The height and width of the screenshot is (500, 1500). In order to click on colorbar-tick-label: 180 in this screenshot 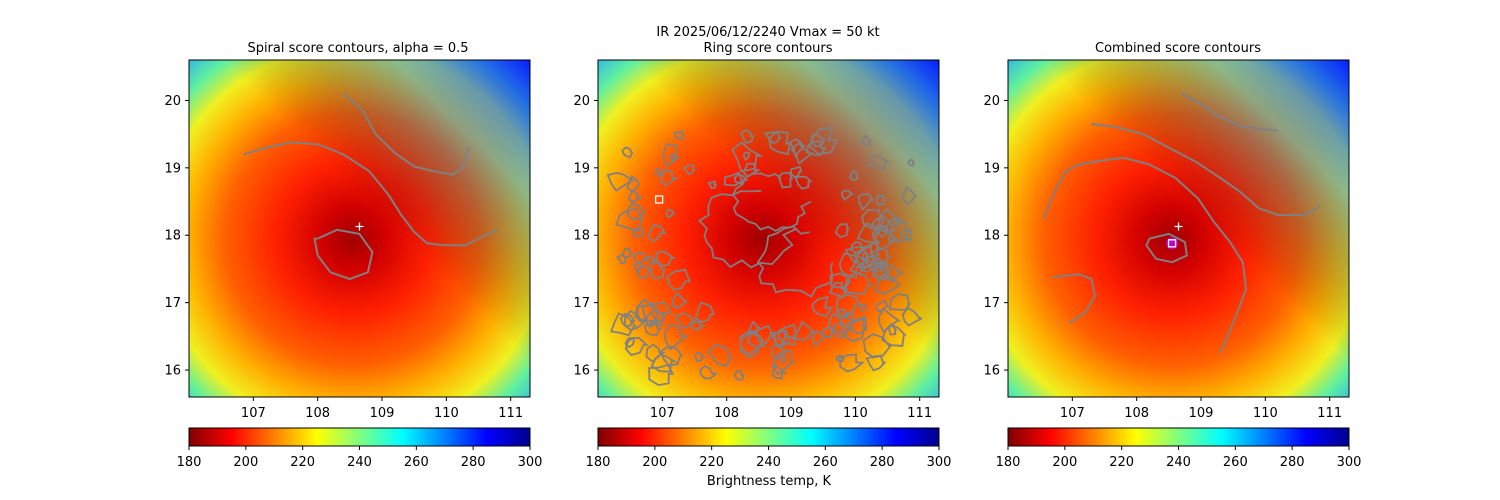, I will do `click(189, 462)`.